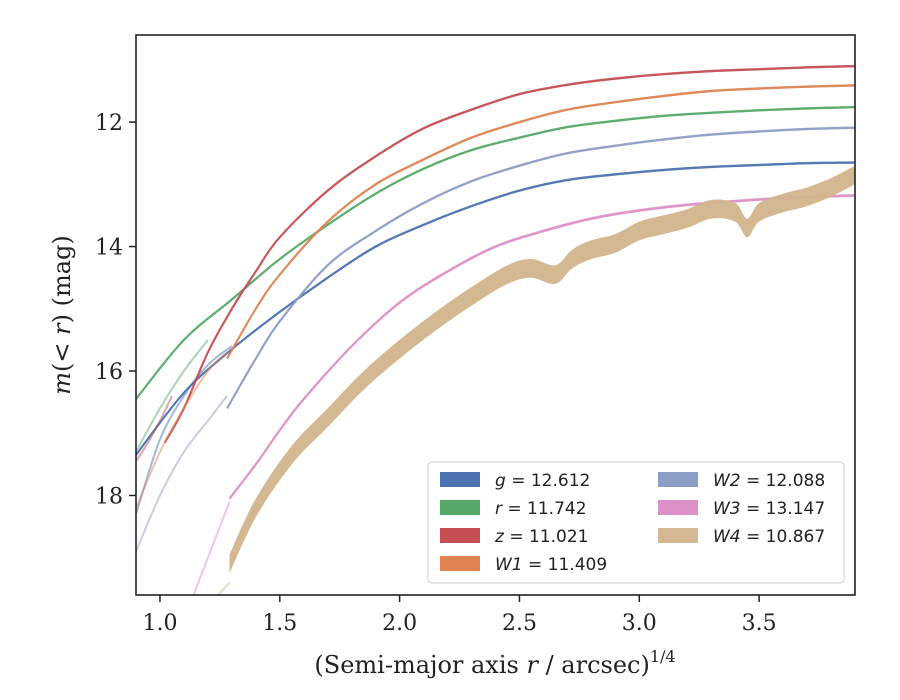 The image size is (900, 700). I want to click on legend-swatch-g, so click(460, 479).